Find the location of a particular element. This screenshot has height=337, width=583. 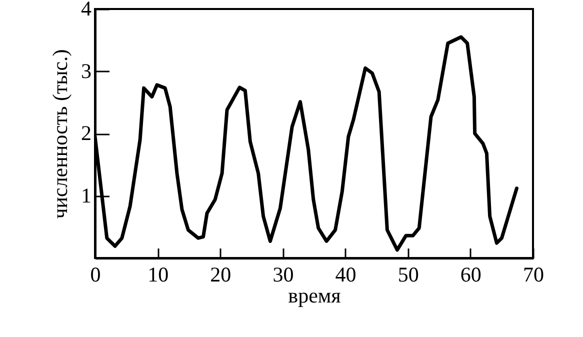

x-tick-label: 20 is located at coordinates (221, 274).